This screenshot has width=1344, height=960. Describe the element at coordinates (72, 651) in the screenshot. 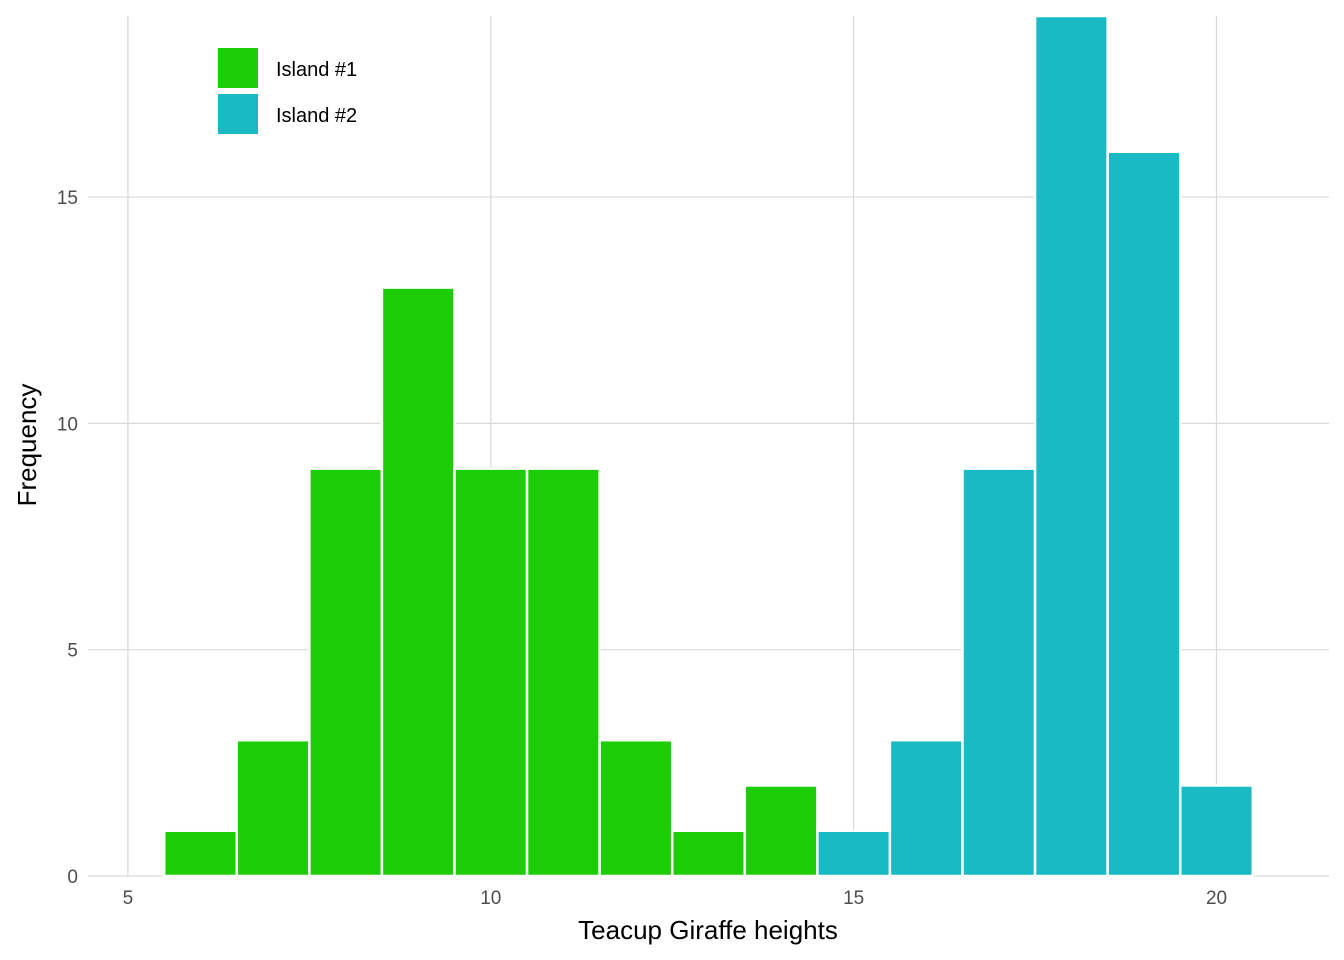

I see `y-tick-label: 5` at that location.